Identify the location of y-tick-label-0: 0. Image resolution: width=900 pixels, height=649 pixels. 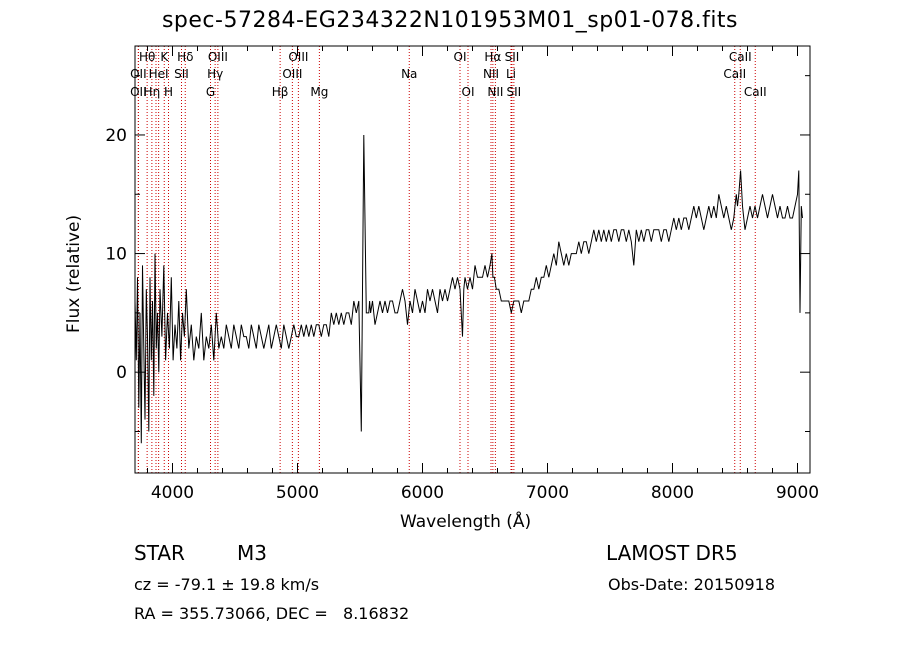
(121, 373).